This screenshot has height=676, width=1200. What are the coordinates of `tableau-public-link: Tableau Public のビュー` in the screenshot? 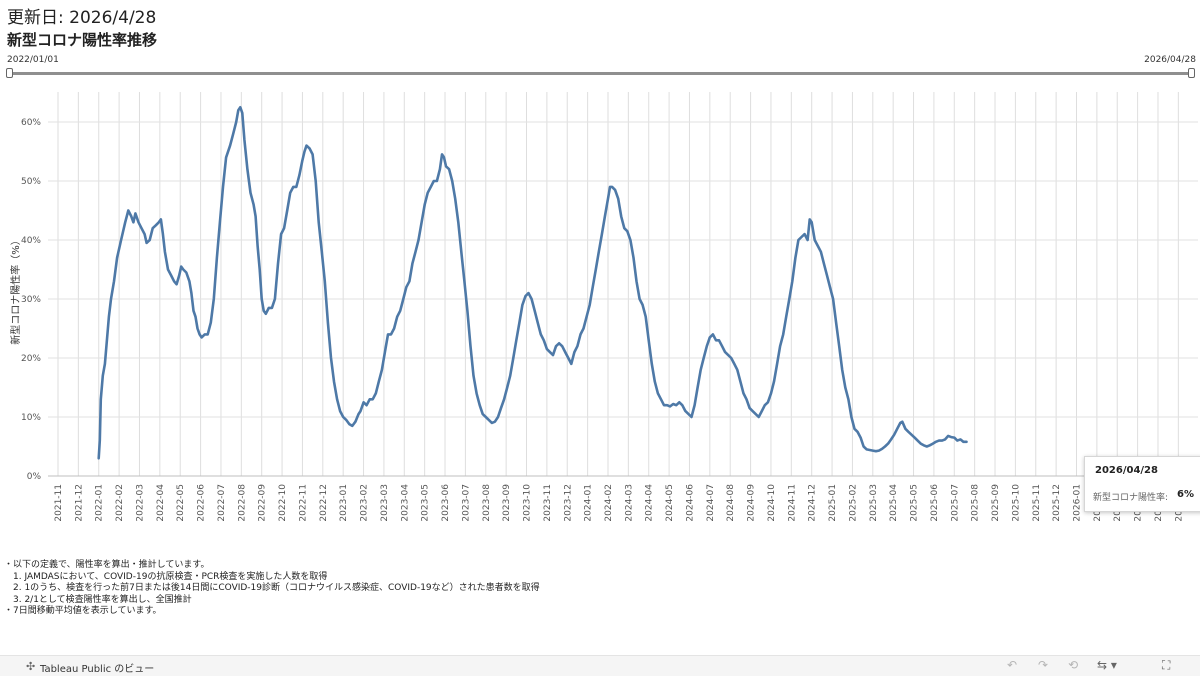 It's located at (97, 669).